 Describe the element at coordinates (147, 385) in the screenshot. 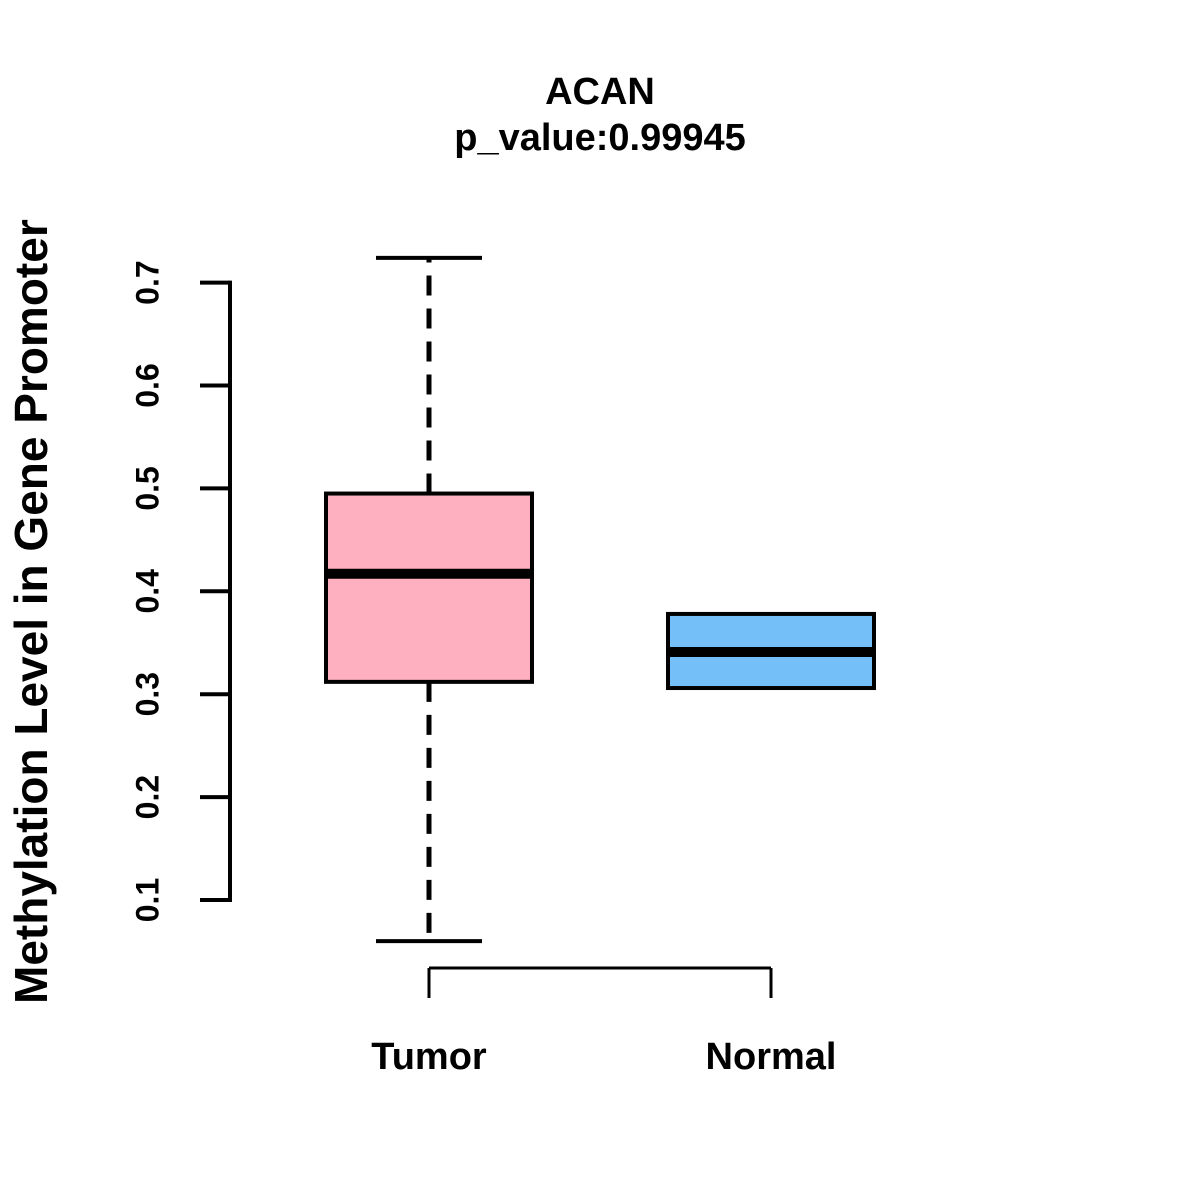

I see `y-tick-label: 0.6` at that location.